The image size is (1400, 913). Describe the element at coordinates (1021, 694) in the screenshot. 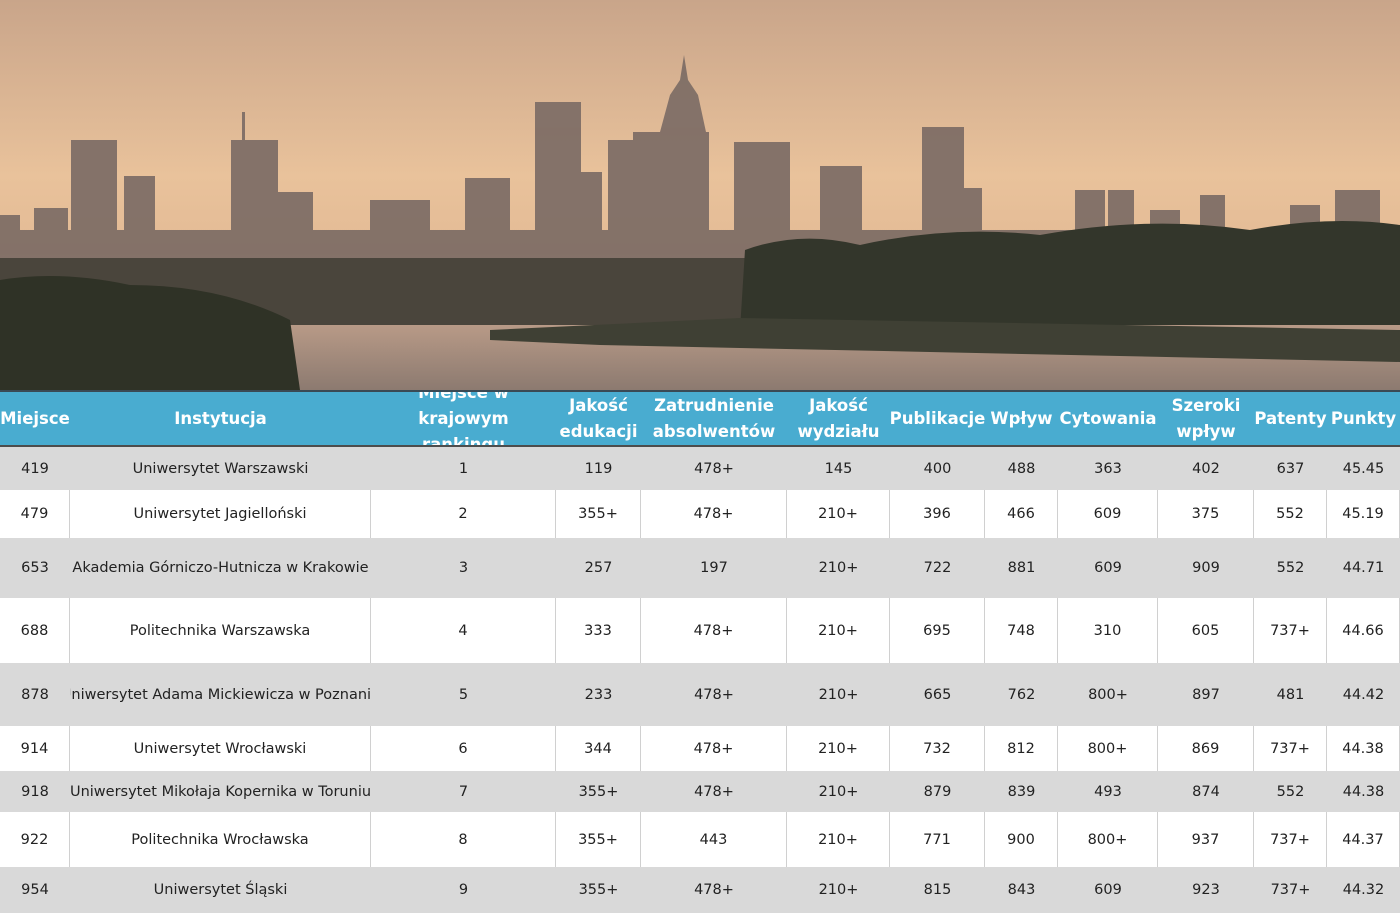

I see `table-cell: 762` at that location.